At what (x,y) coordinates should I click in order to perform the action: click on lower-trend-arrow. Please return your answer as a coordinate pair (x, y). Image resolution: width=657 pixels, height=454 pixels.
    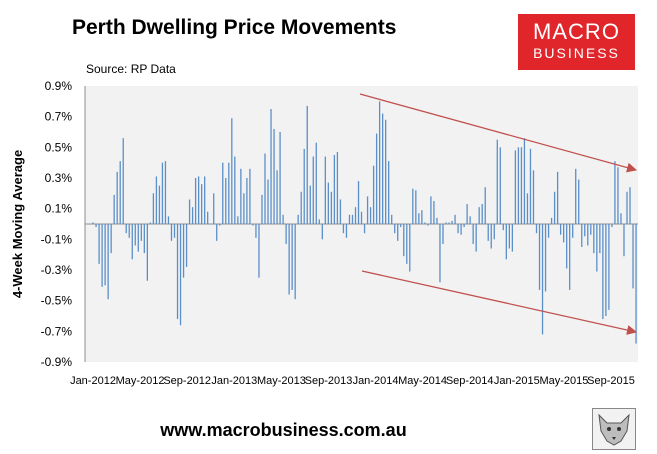
    Looking at the image, I should click on (499, 302).